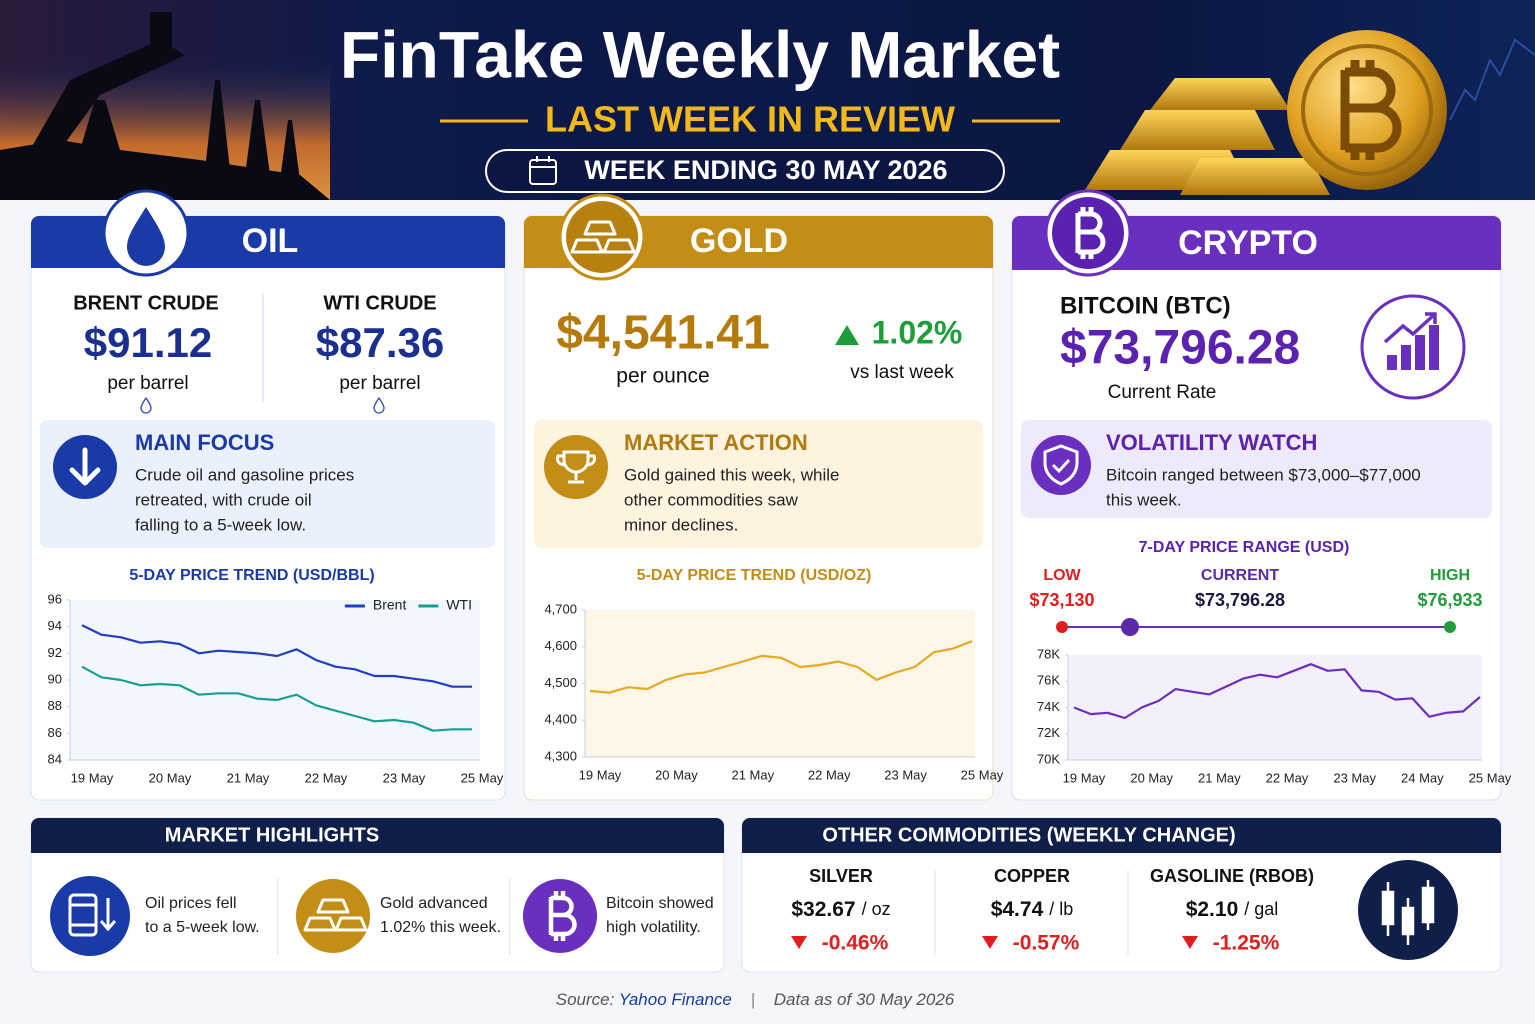  What do you see at coordinates (660, 903) in the screenshot?
I see `highlight-line: Bitcoin showed` at bounding box center [660, 903].